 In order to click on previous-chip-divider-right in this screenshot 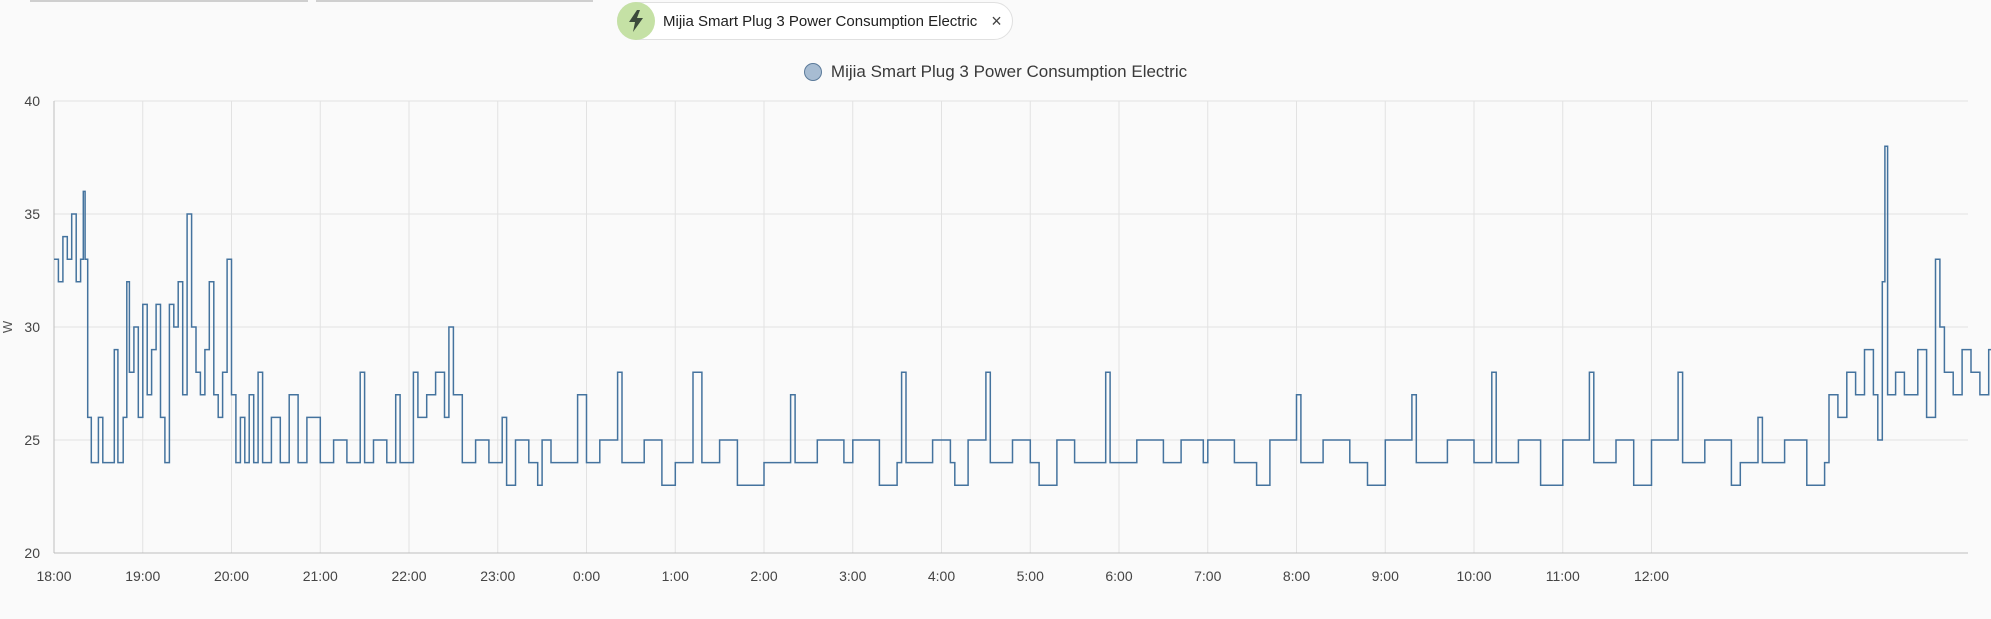, I will do `click(454, 1)`.